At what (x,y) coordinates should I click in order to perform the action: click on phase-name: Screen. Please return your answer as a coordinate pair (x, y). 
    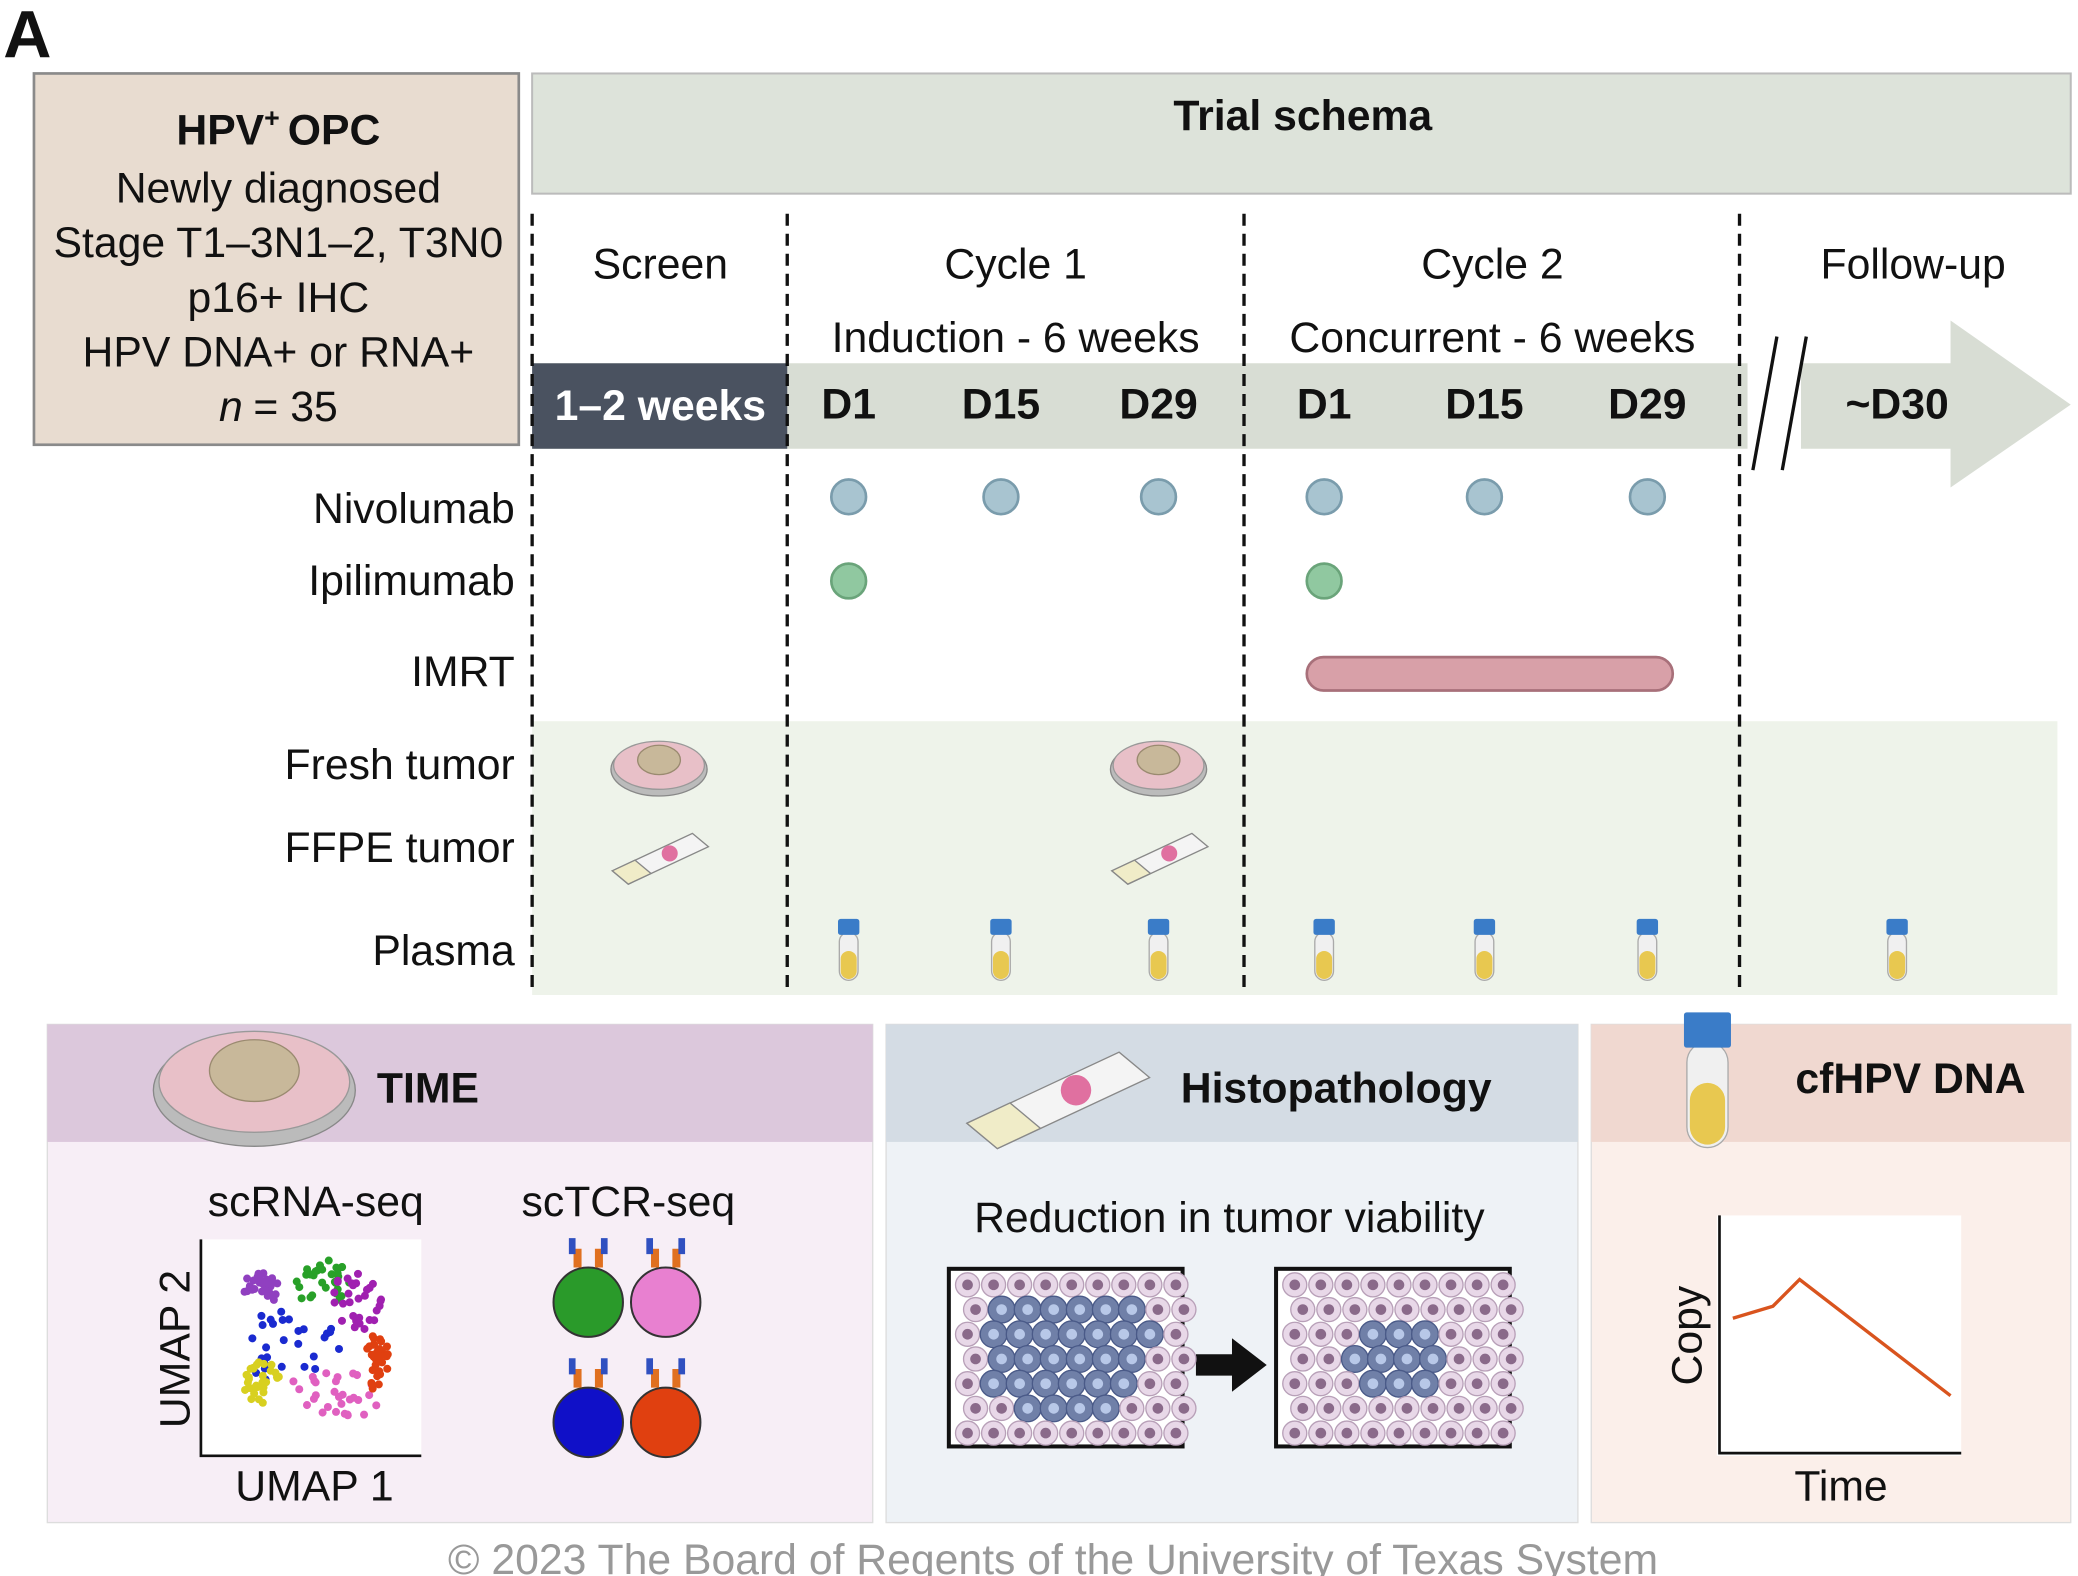
    Looking at the image, I should click on (660, 264).